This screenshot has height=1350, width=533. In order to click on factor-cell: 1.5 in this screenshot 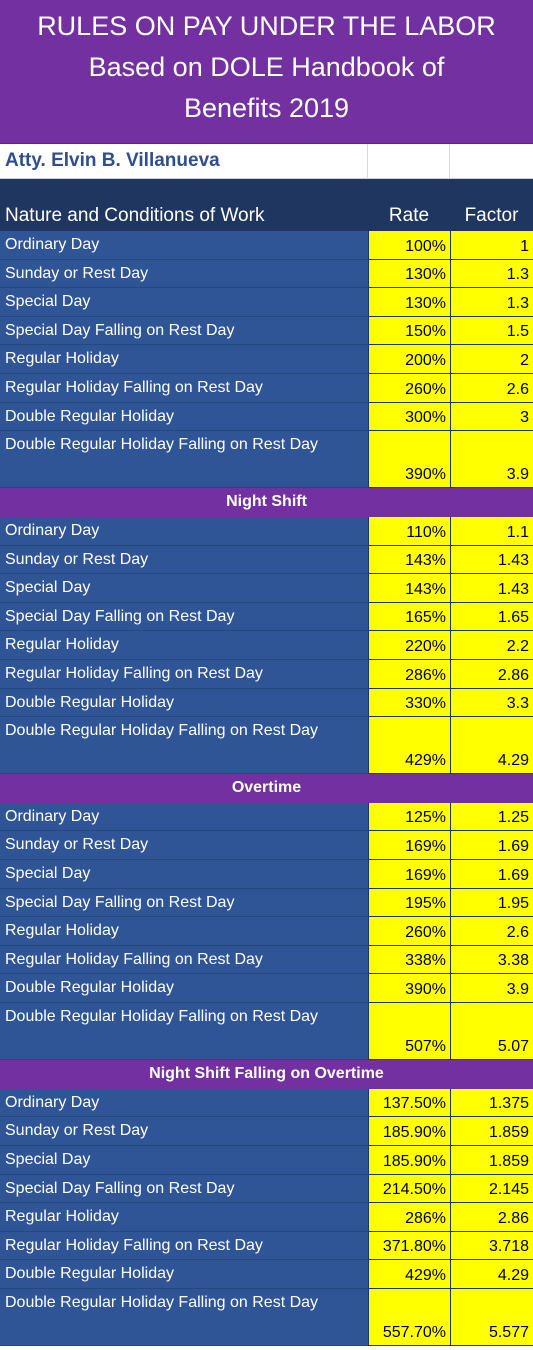, I will do `click(491, 331)`.